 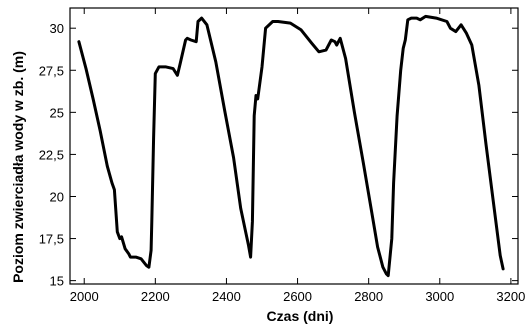 I want to click on y-tick-label: 25, so click(x=57, y=112).